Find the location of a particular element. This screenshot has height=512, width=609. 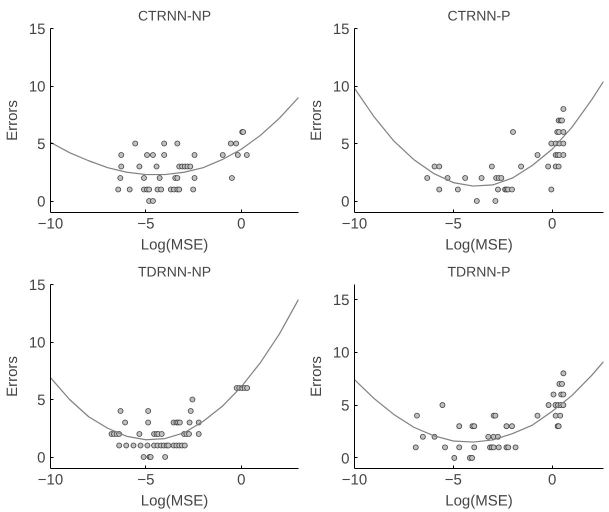

chart-title: TDRNN-NP is located at coordinates (175, 272).